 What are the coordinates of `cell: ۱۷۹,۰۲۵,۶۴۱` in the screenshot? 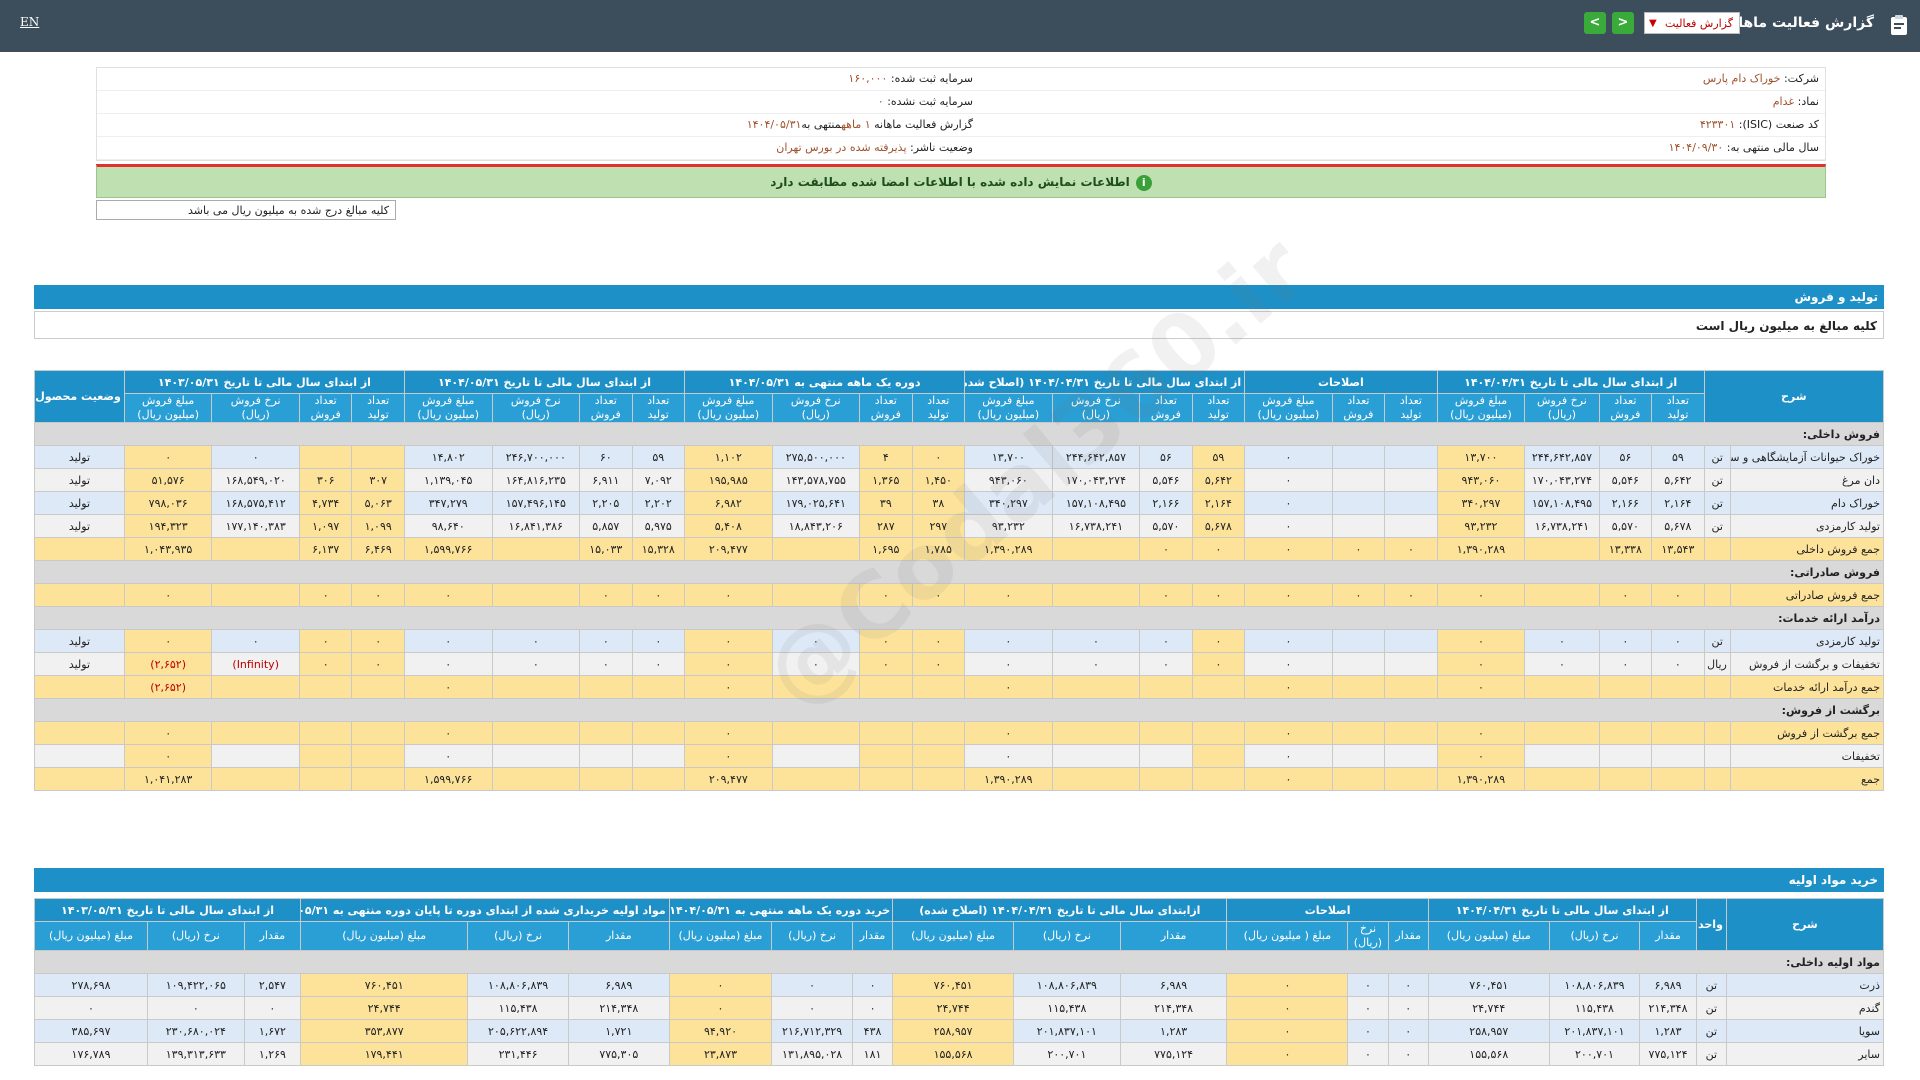 It's located at (816, 503).